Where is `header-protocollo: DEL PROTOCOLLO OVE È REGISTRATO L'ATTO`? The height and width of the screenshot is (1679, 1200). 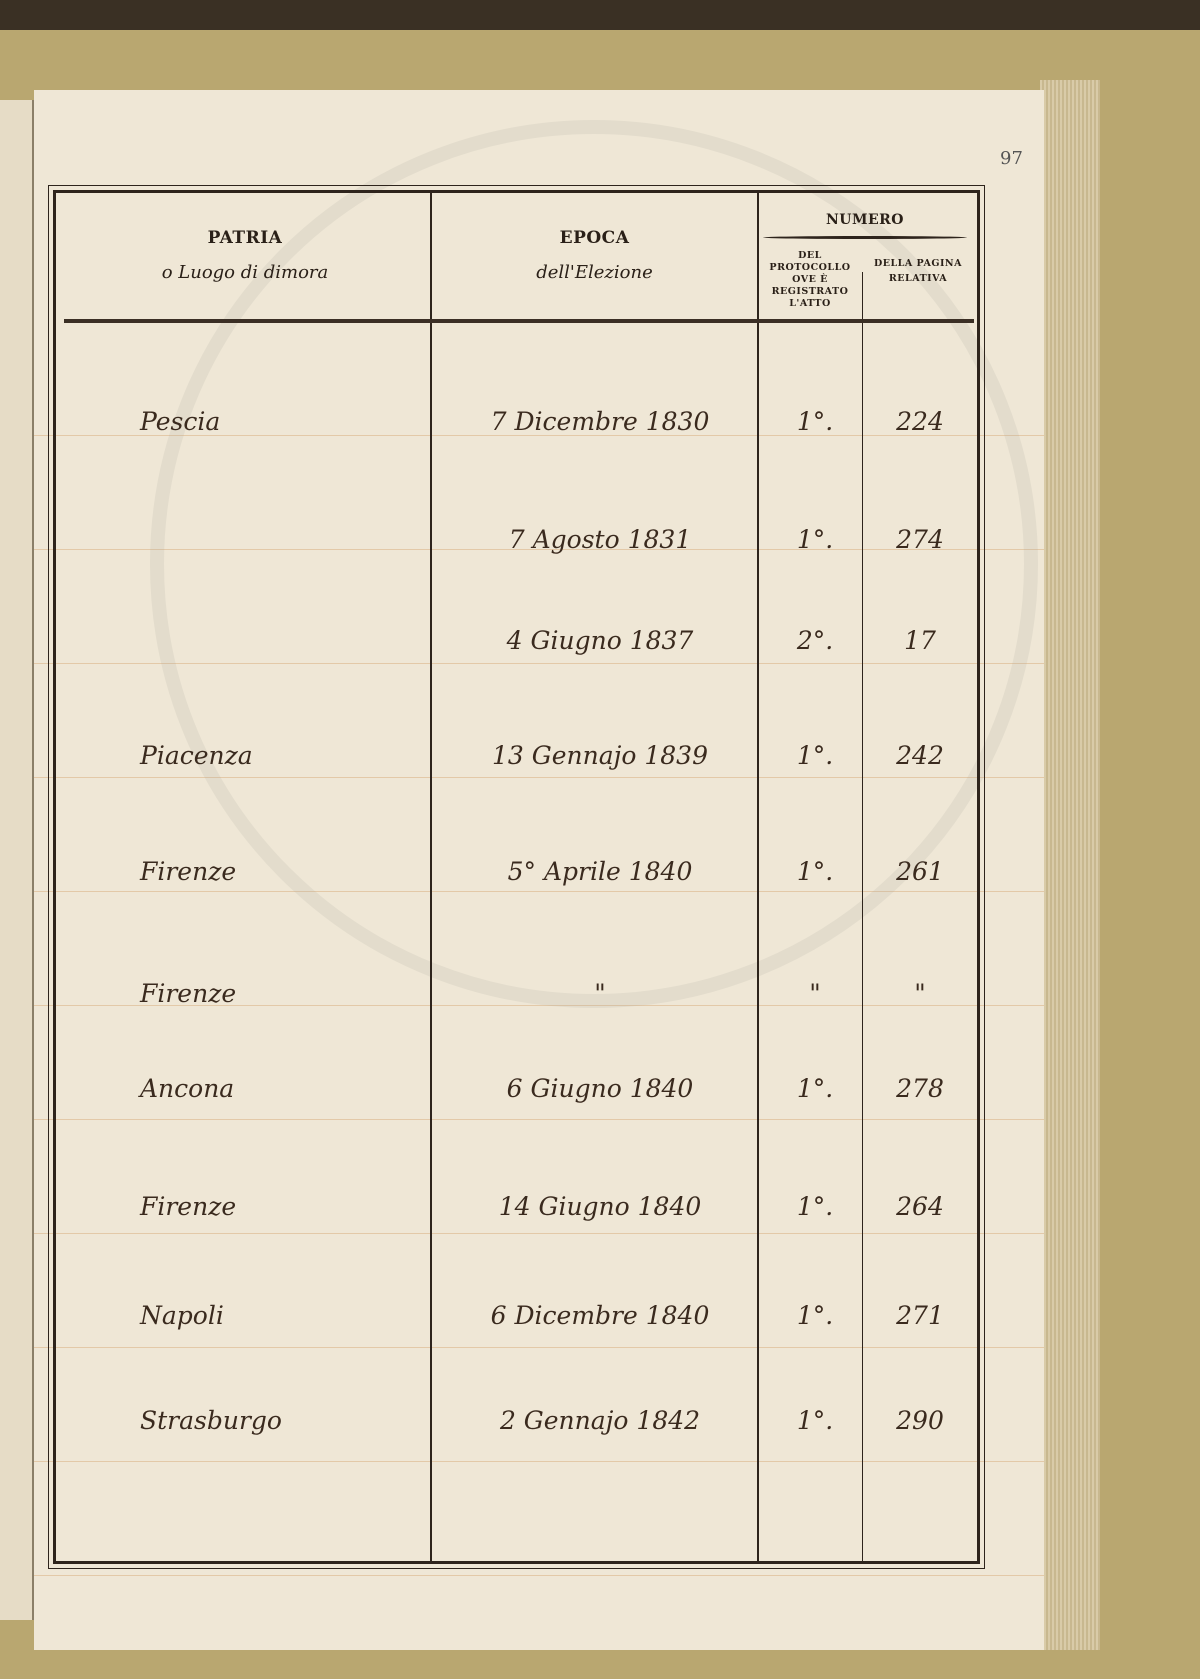
header-protocollo: DEL PROTOCOLLO OVE È REGISTRATO L'ATTO is located at coordinates (810, 279).